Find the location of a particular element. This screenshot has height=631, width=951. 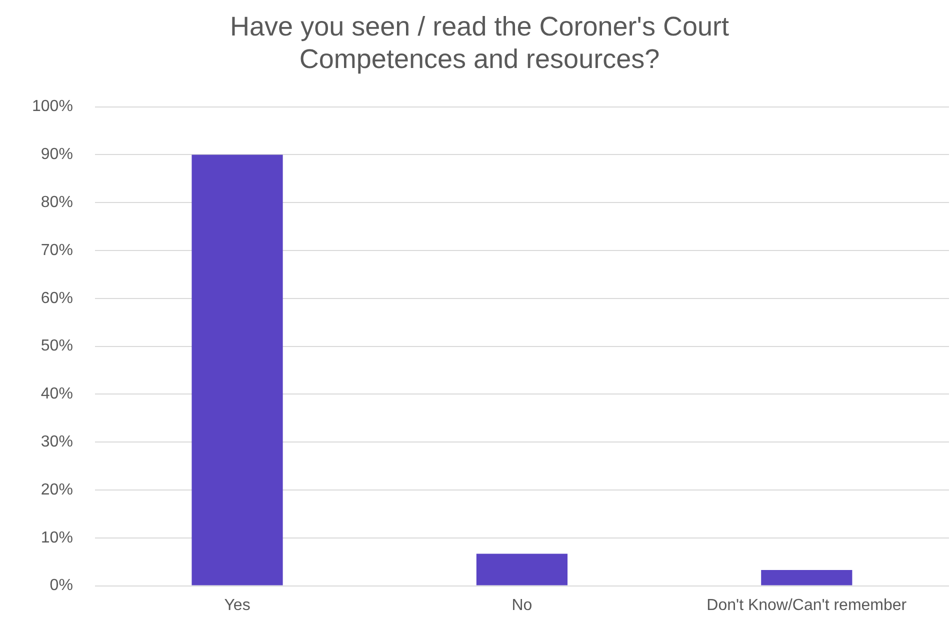

y-tick-label: 100% is located at coordinates (52, 107).